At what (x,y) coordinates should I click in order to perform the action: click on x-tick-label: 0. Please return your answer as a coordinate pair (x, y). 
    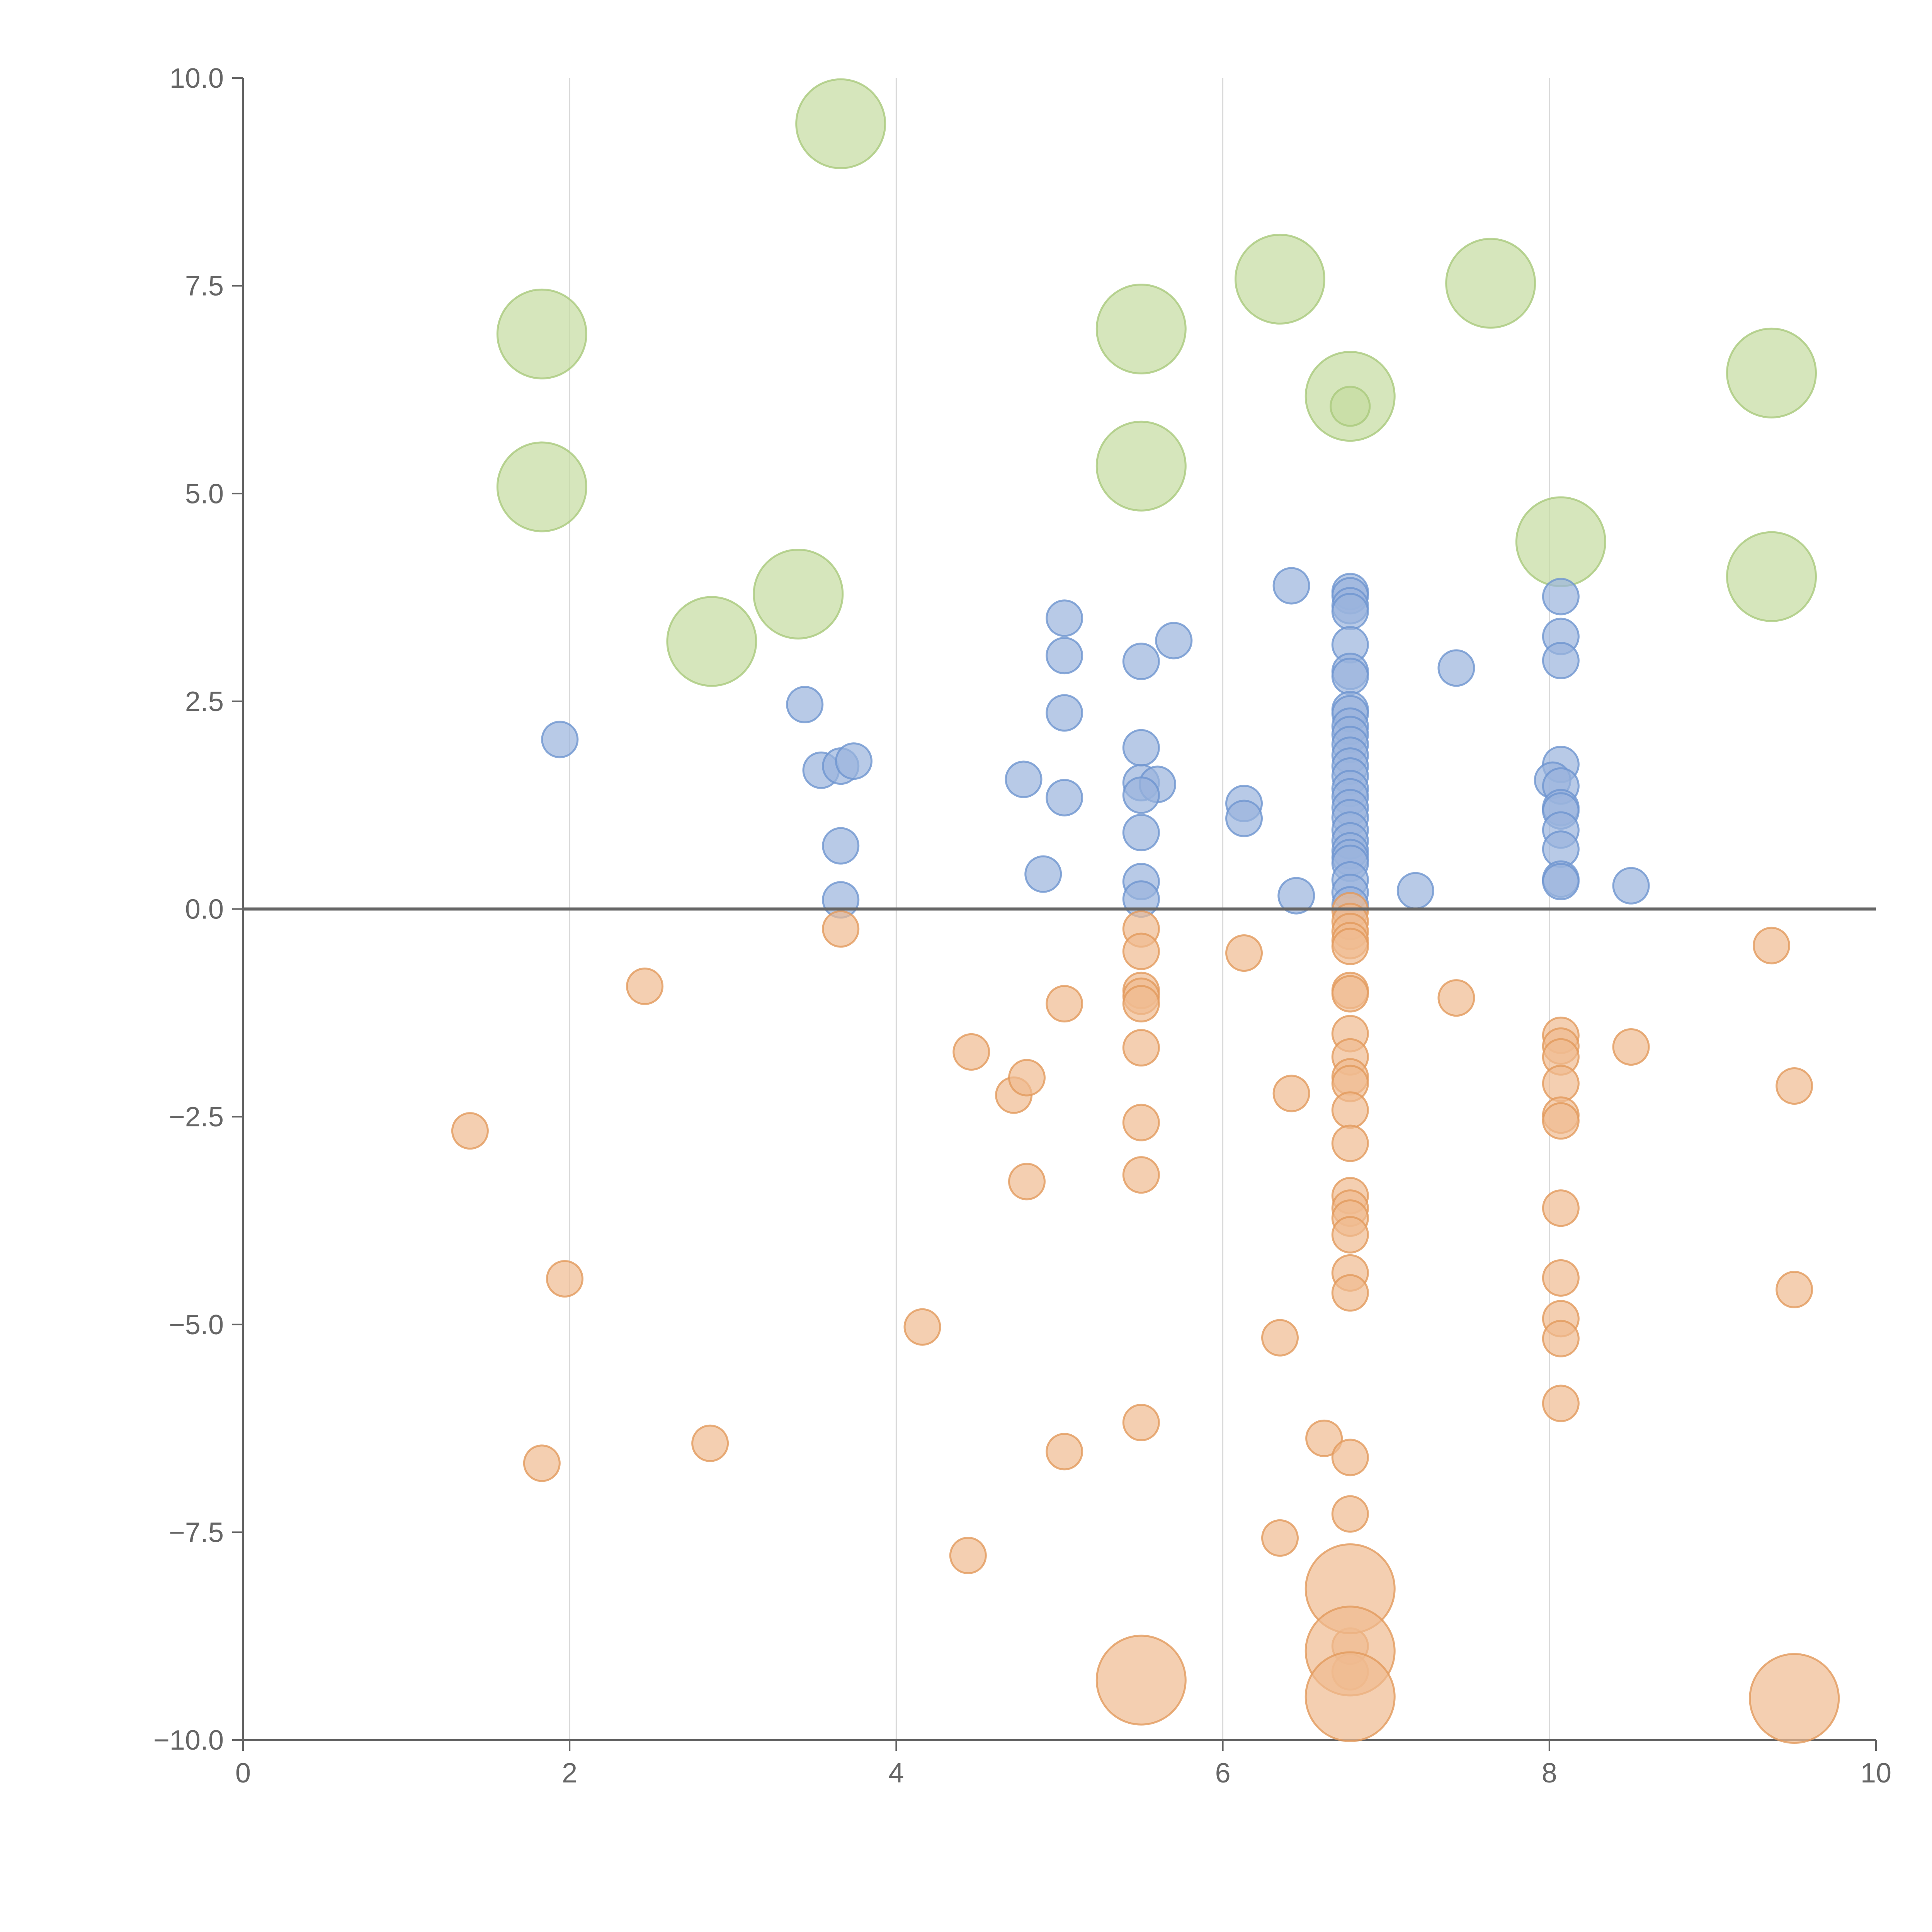
    Looking at the image, I should click on (243, 1773).